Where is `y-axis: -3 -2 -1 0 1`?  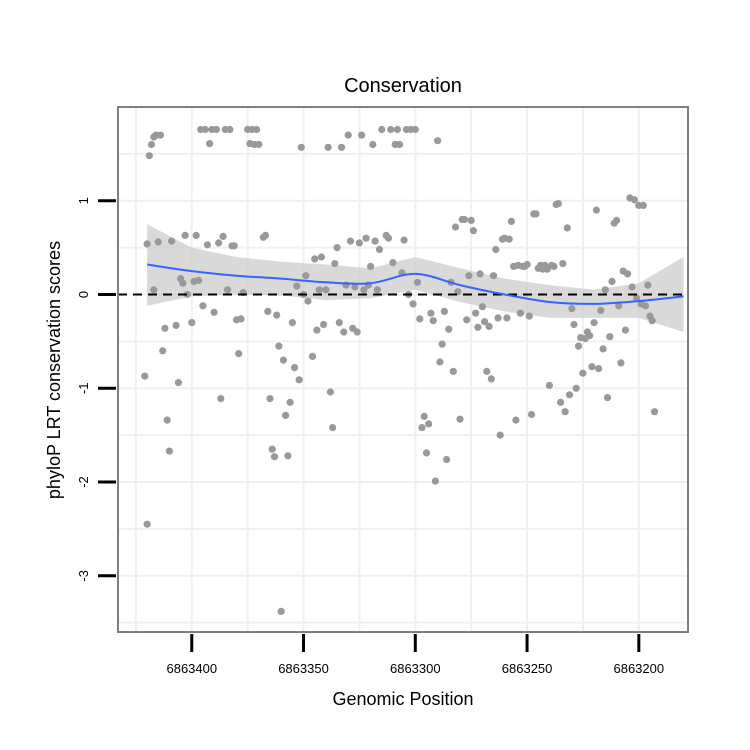
y-axis: -3 -2 -1 0 1 is located at coordinates (96, 389).